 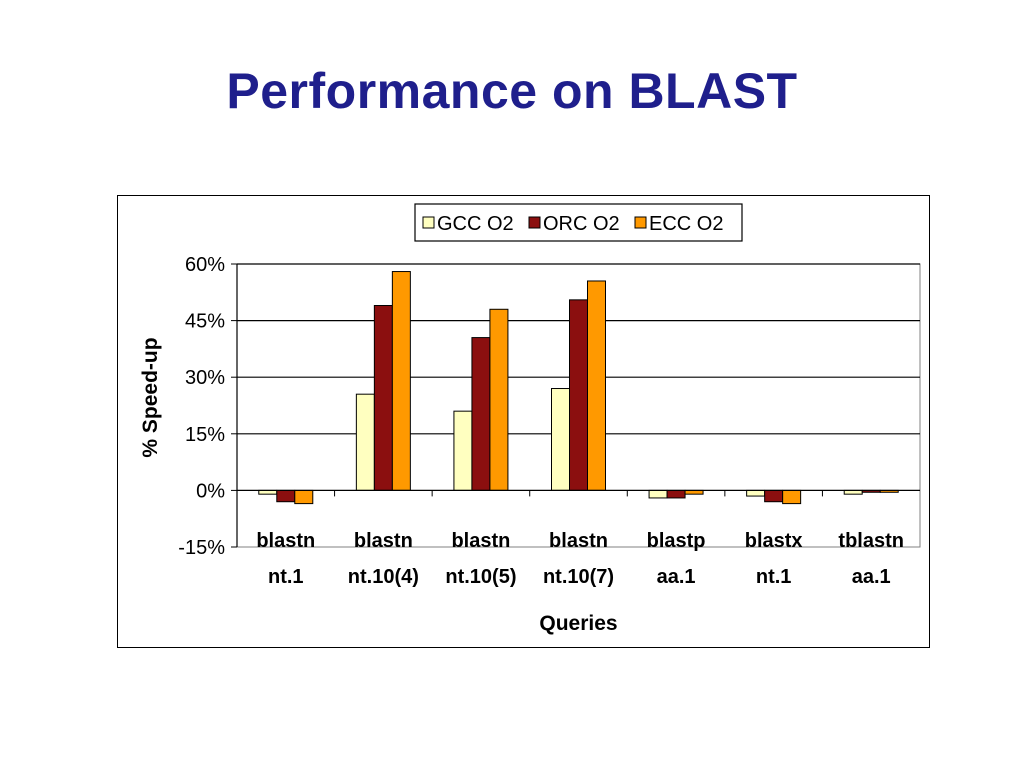 What do you see at coordinates (581, 224) in the screenshot?
I see `legend-label: ORC O2` at bounding box center [581, 224].